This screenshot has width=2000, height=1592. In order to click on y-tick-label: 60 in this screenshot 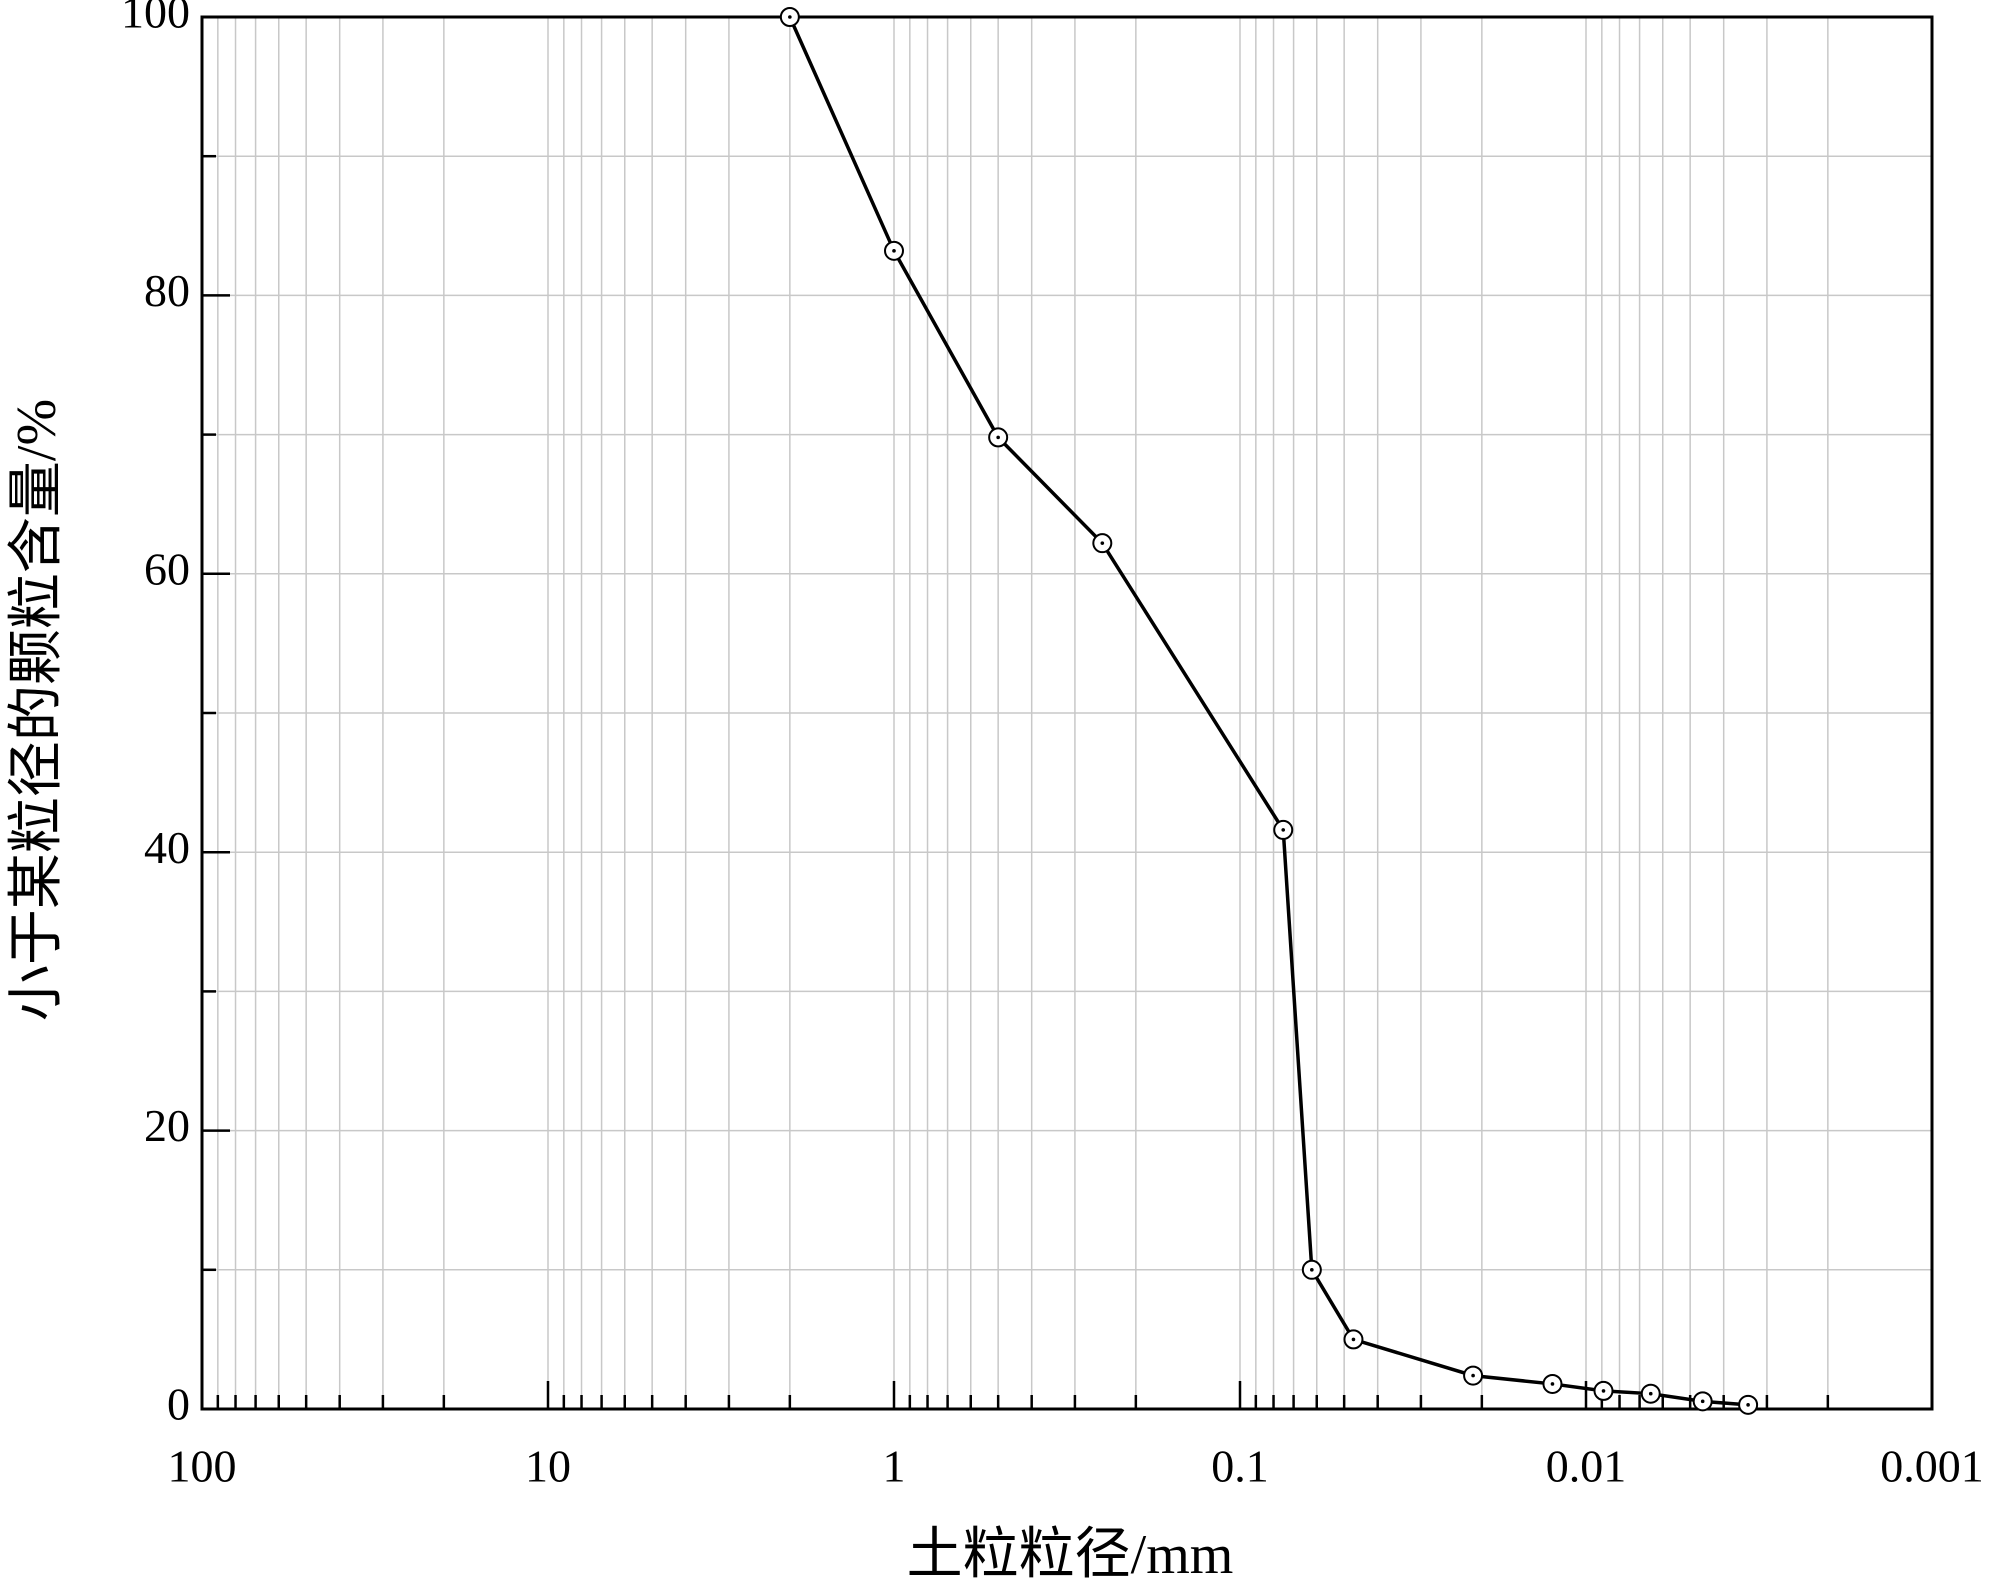, I will do `click(167, 568)`.